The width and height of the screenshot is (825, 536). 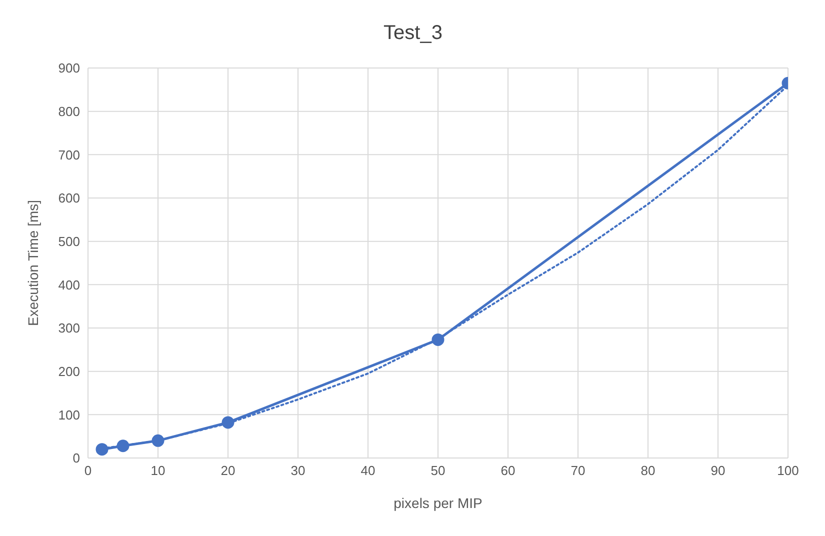 What do you see at coordinates (32, 263) in the screenshot?
I see `y-axis-title: Execution Time [ms]` at bounding box center [32, 263].